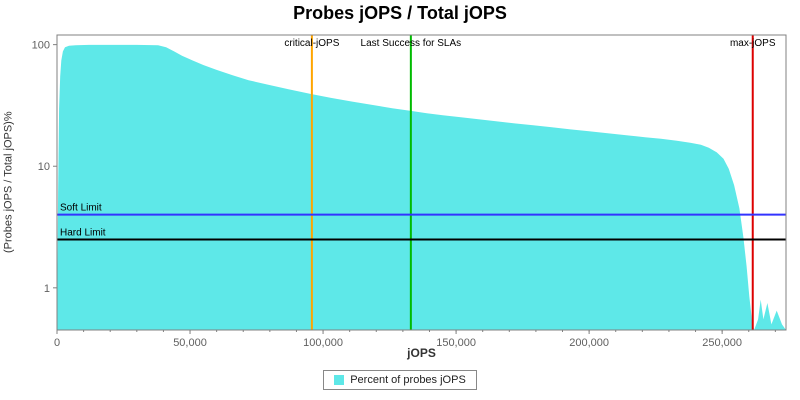 Image resolution: width=800 pixels, height=400 pixels. Describe the element at coordinates (722, 343) in the screenshot. I see `x-tick-label: 250,000` at that location.